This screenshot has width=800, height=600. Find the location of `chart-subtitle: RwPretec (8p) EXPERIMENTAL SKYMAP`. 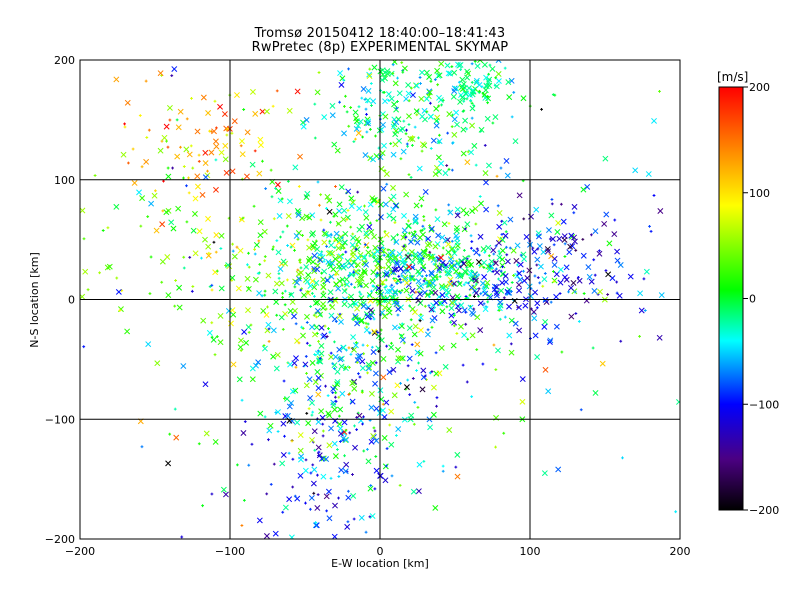

chart-subtitle: RwPretec (8p) EXPERIMENTAL SKYMAP is located at coordinates (380, 47).